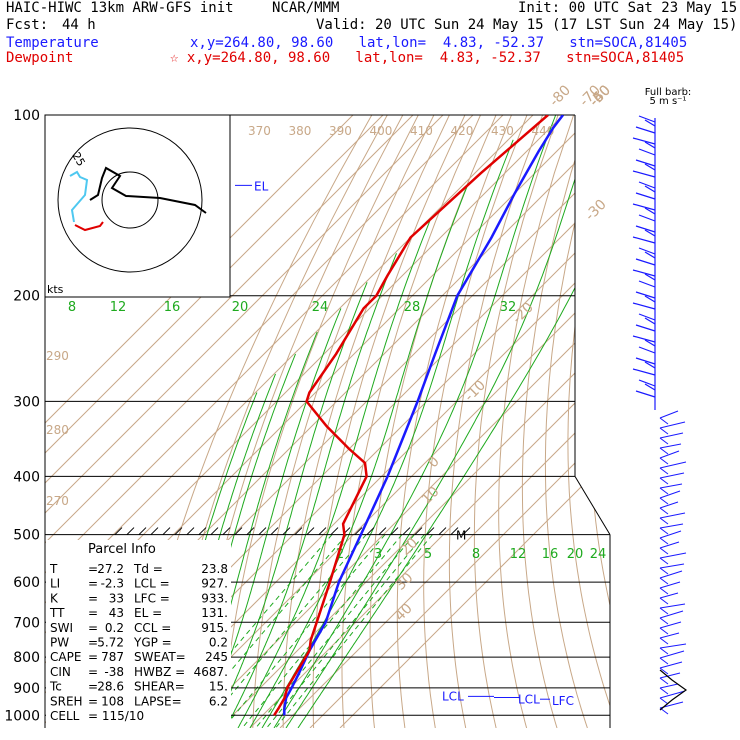  Describe the element at coordinates (152, 643) in the screenshot. I see `parcel-info-key: YGP =` at that location.